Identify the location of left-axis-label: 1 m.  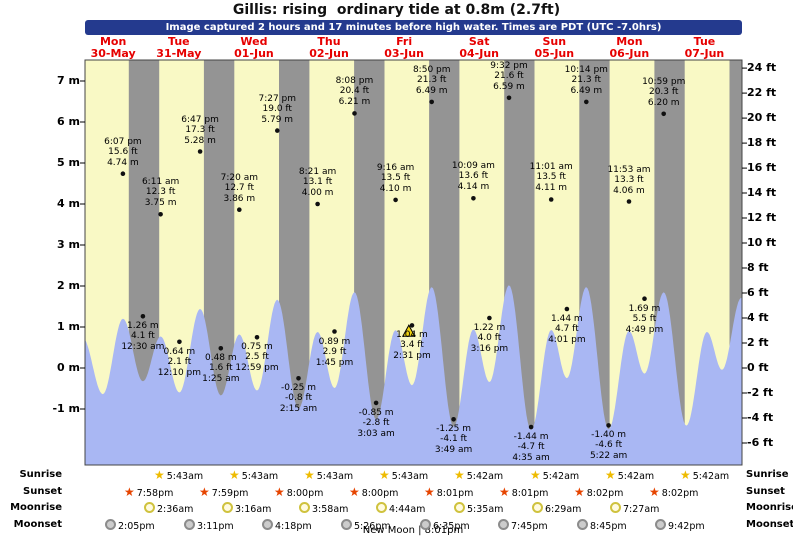
(68, 326).